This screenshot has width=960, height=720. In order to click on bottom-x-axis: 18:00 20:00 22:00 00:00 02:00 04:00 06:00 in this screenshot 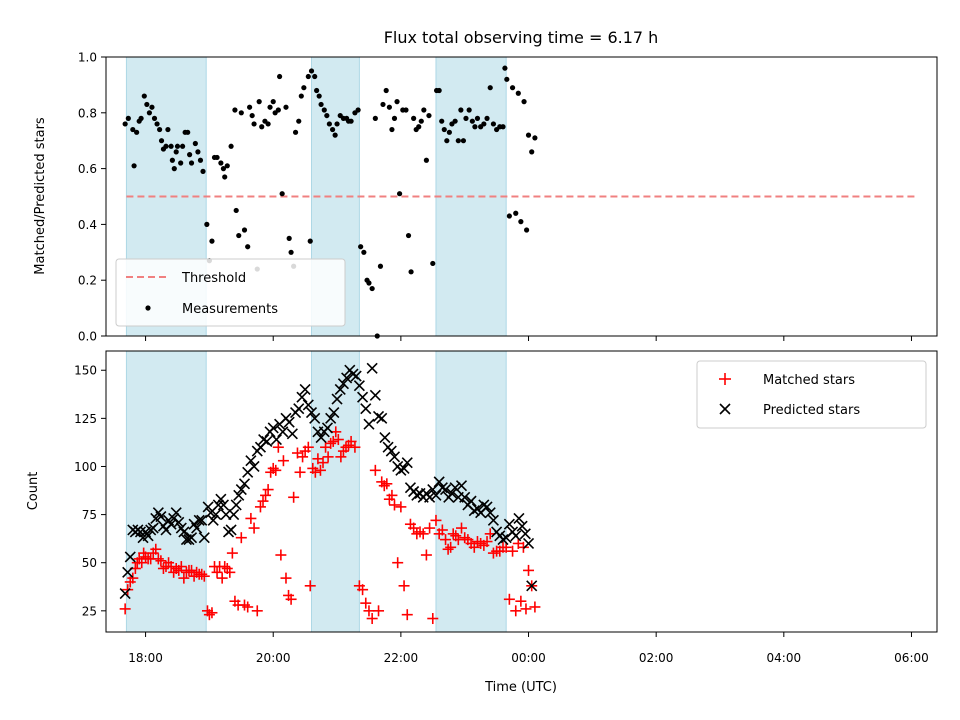, I will do `click(528, 648)`.